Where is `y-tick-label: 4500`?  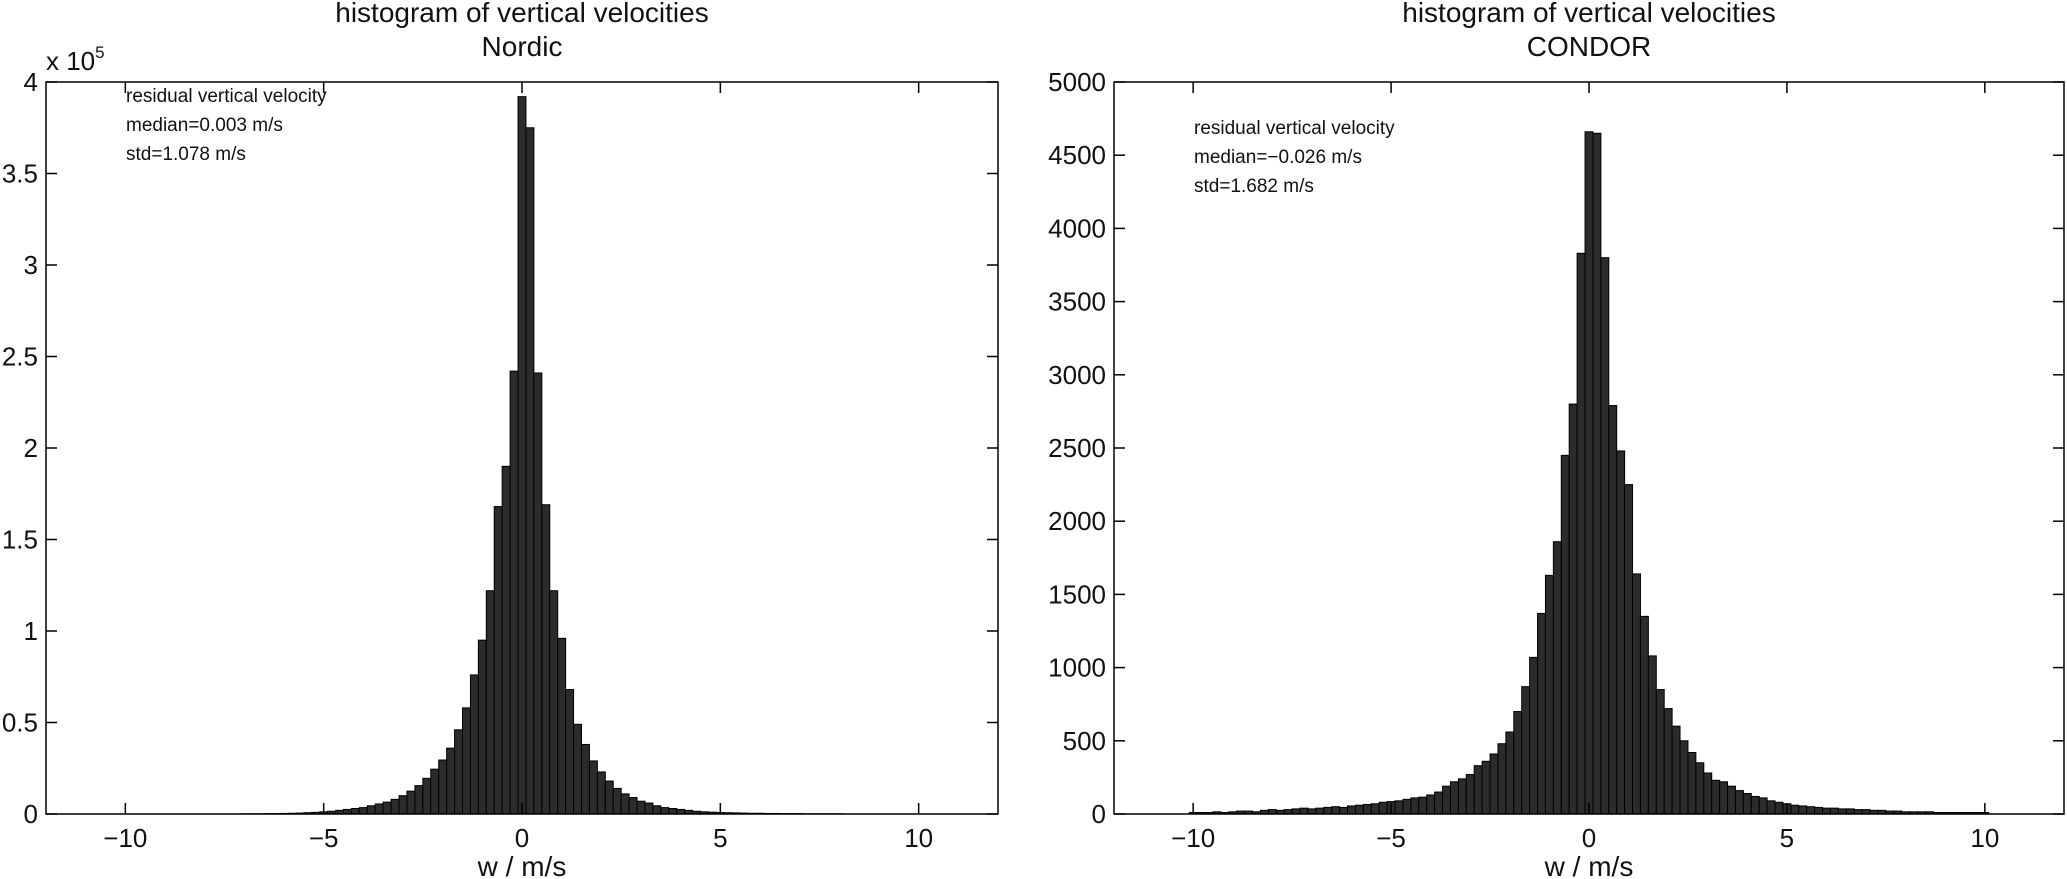 y-tick-label: 4500 is located at coordinates (1077, 155).